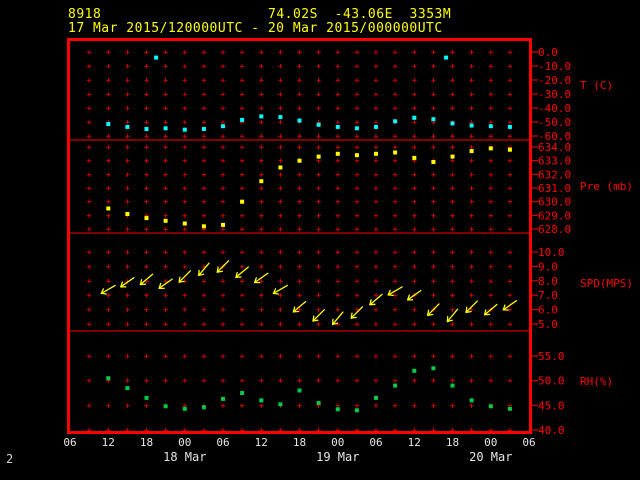  Describe the element at coordinates (551, 430) in the screenshot. I see `y-axis-tick-label: 40.0` at that location.